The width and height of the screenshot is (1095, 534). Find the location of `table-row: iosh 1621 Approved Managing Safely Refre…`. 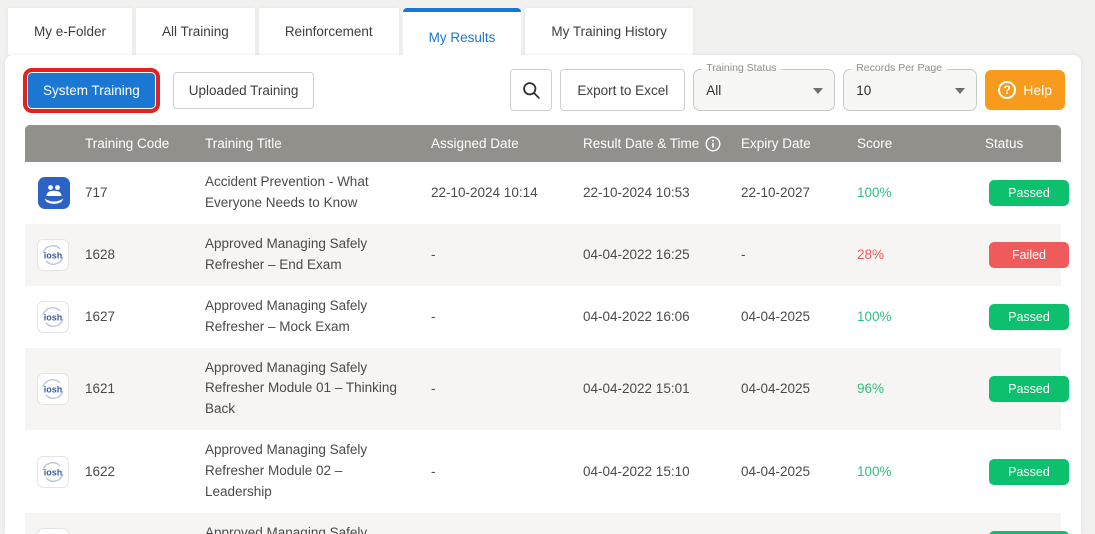

table-row: iosh 1621 Approved Managing Safely Refre… is located at coordinates (547, 389).